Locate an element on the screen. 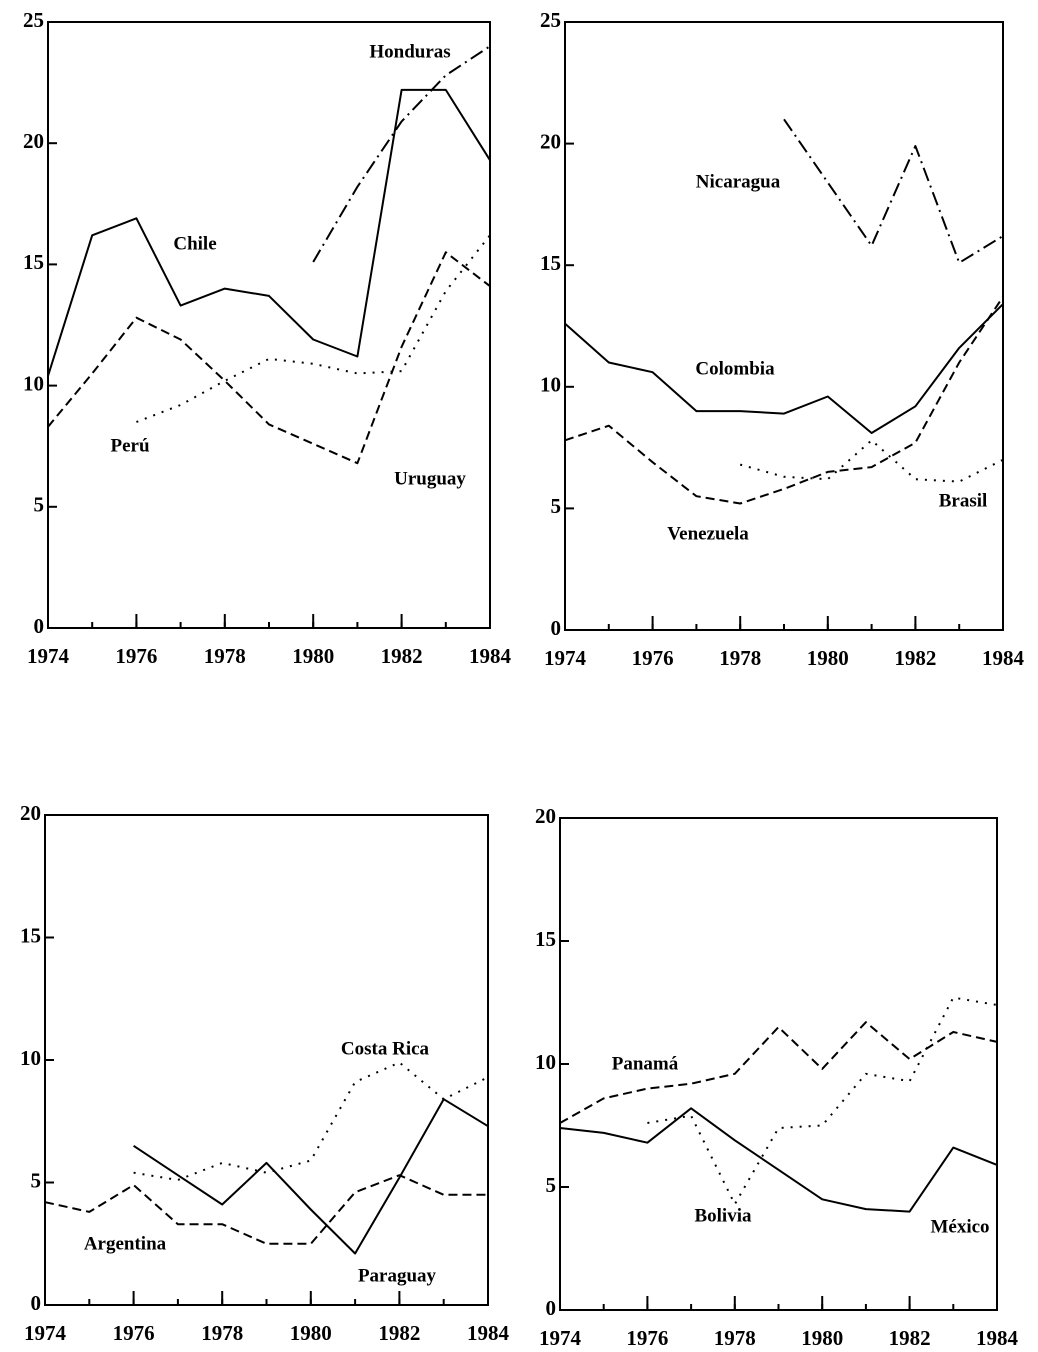 This screenshot has height=1352, width=1038. series-label: México is located at coordinates (959, 1226).